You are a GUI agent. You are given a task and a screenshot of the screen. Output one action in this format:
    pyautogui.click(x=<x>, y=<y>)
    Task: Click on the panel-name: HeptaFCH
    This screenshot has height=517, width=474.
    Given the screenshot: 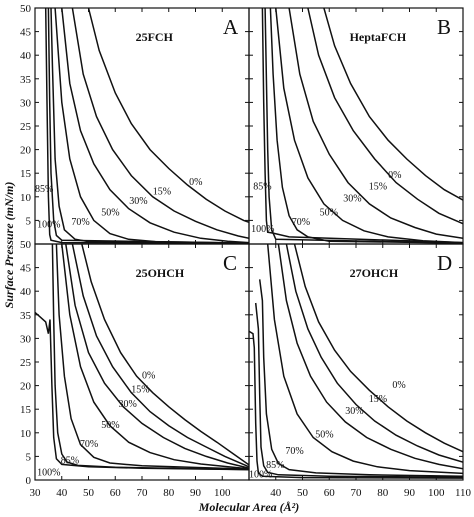 What is the action you would take?
    pyautogui.click(x=378, y=37)
    